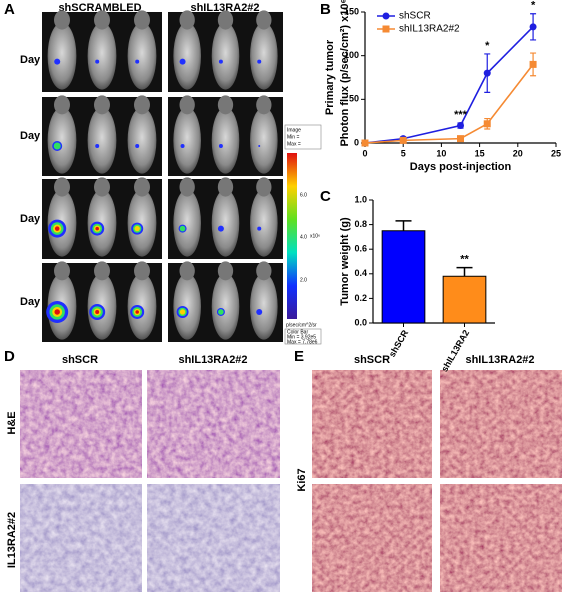 The image size is (567, 601). I want to click on marker, so click(460, 126).